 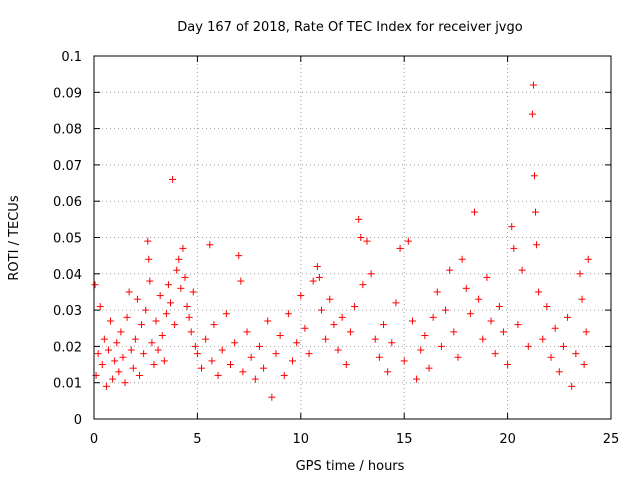 What do you see at coordinates (67, 93) in the screenshot?
I see `y-tick-label: 0.09` at bounding box center [67, 93].